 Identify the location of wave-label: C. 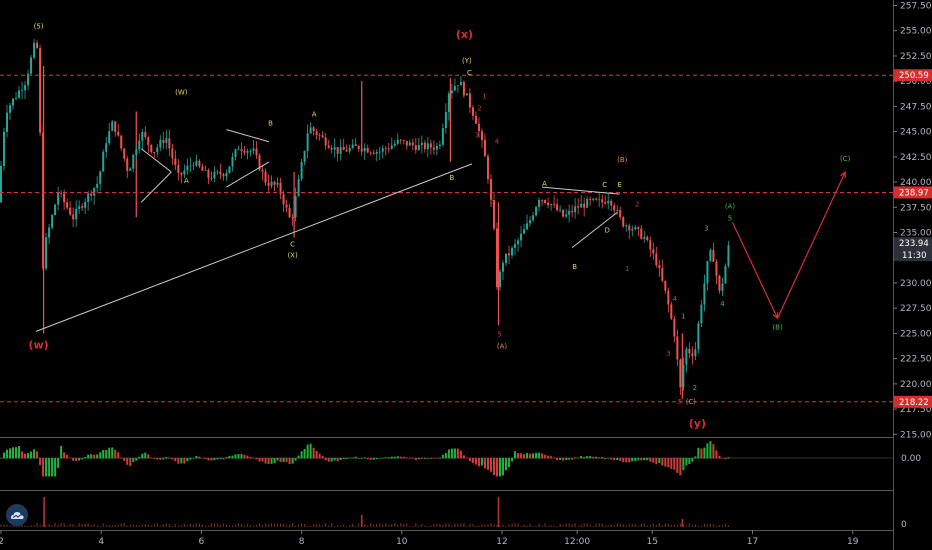
(604, 185).